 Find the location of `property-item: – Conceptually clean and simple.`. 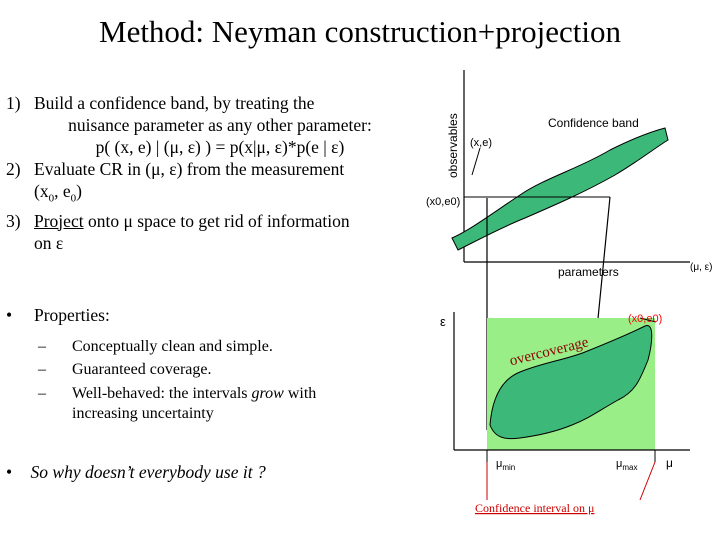

property-item: – Conceptually clean and simple. is located at coordinates (155, 346).